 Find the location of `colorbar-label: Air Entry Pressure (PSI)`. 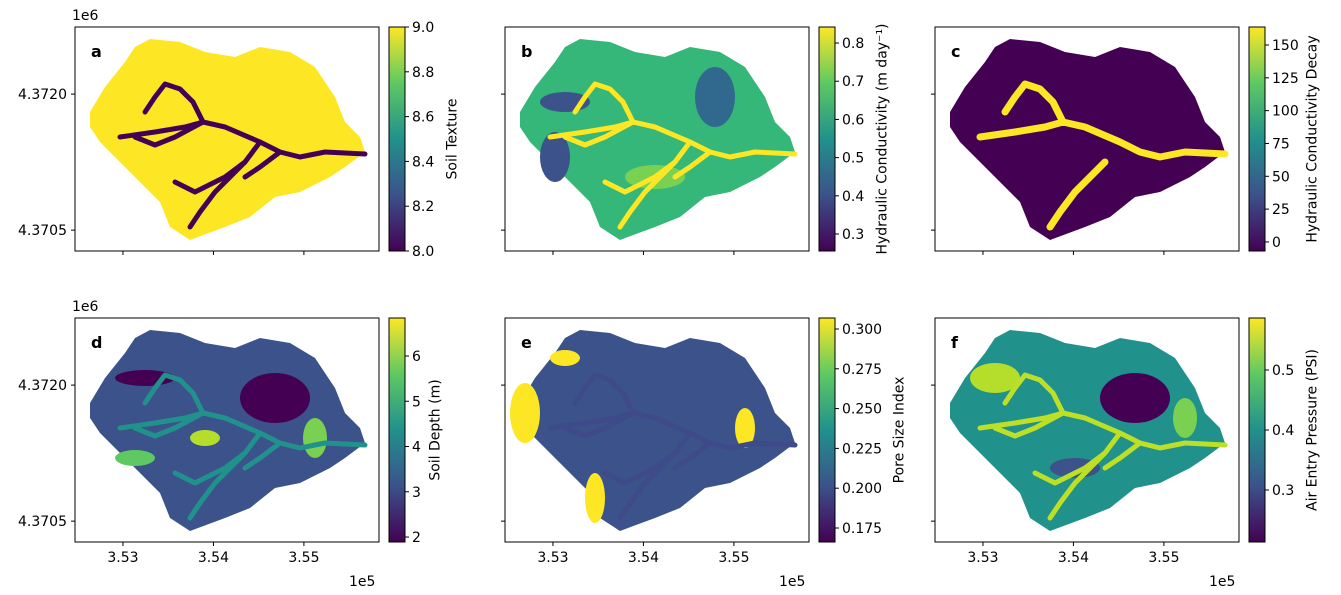

colorbar-label: Air Entry Pressure (PSI) is located at coordinates (1313, 430).